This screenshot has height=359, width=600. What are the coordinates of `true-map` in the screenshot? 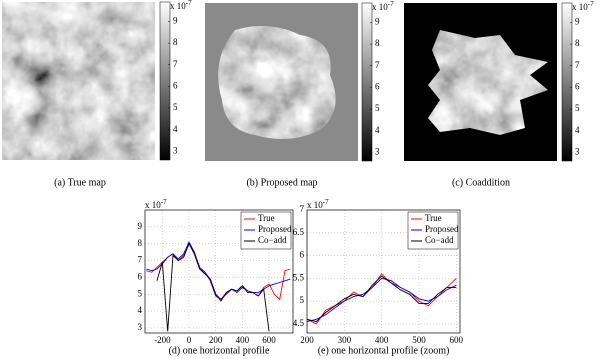 It's located at (78, 81).